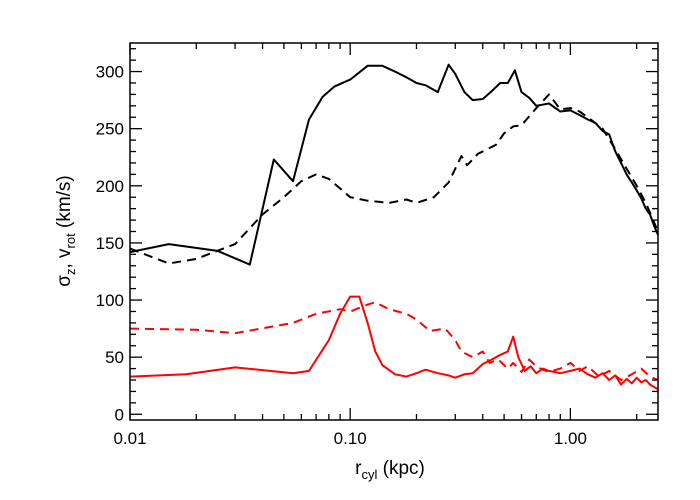 Image resolution: width=700 pixels, height=500 pixels. What do you see at coordinates (110, 72) in the screenshot?
I see `y-tick-label: 300` at bounding box center [110, 72].